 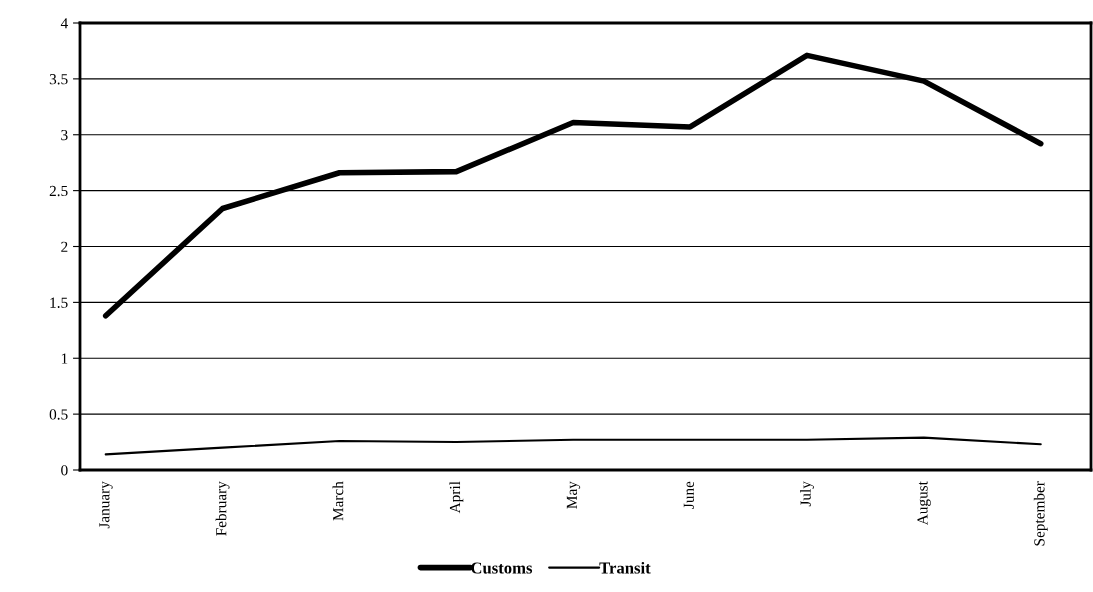 I want to click on y-tick-label: 2, so click(x=64, y=246).